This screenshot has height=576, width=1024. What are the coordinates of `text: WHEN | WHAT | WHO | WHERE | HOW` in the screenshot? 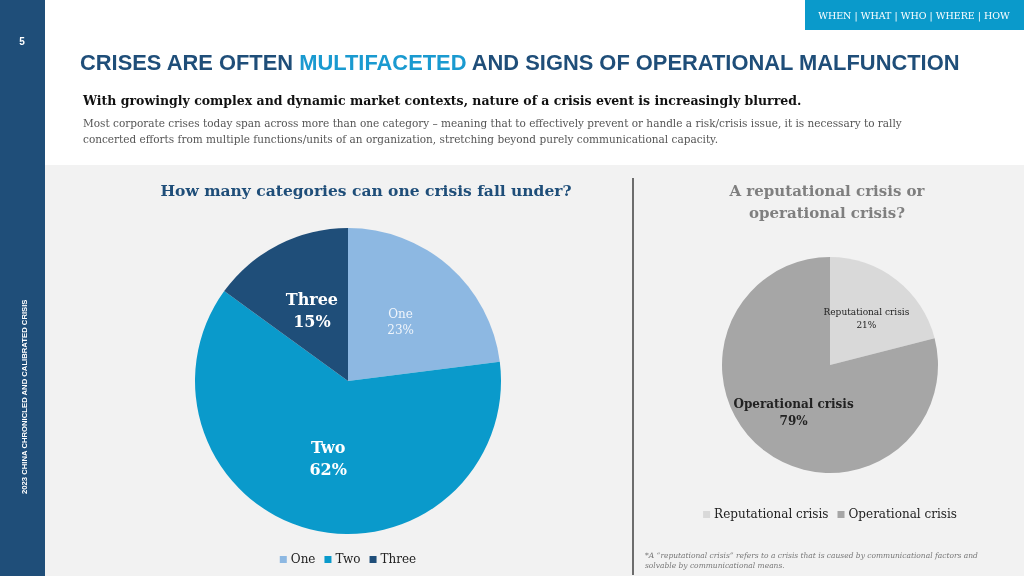 It's located at (914, 16).